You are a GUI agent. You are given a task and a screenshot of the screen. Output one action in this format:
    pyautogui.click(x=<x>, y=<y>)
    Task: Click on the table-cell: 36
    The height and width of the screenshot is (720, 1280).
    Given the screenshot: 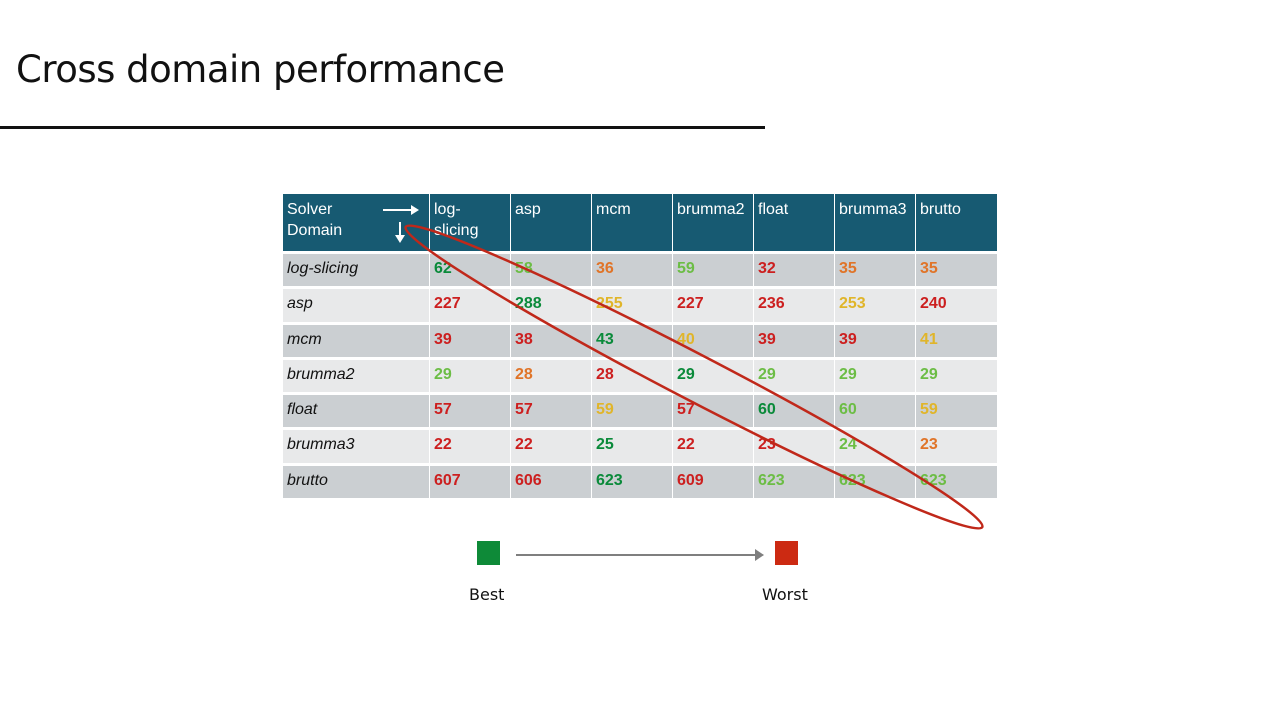 What is the action you would take?
    pyautogui.click(x=632, y=272)
    